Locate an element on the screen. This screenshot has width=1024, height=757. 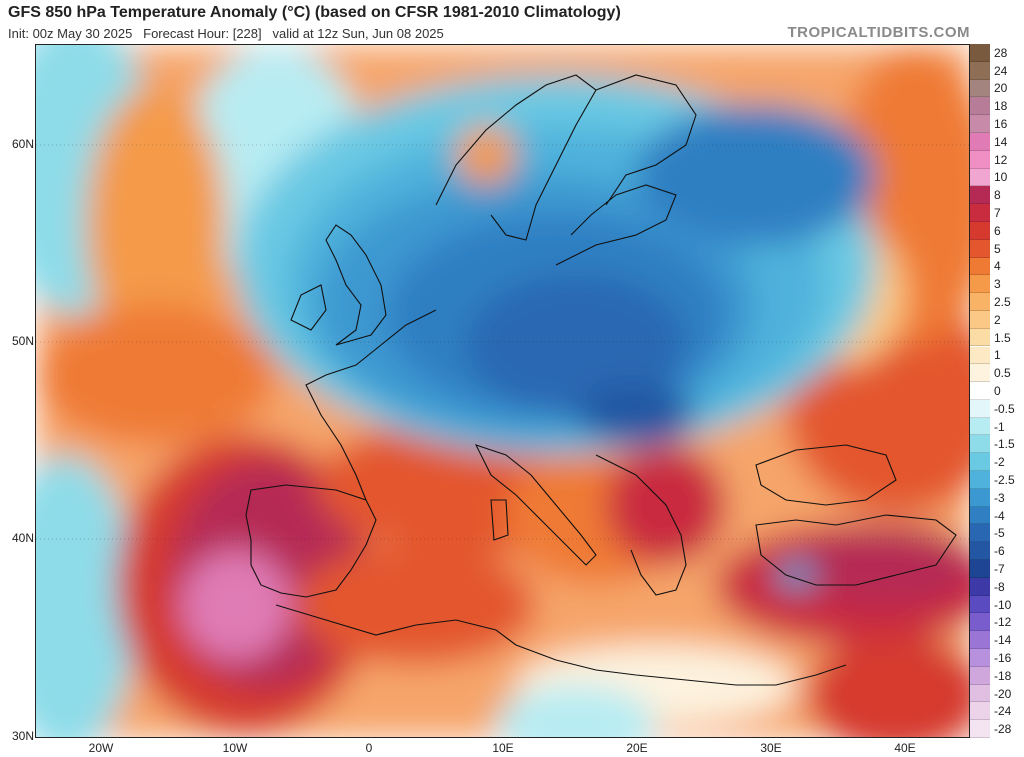
colorbar-label: 5 is located at coordinates (997, 248).